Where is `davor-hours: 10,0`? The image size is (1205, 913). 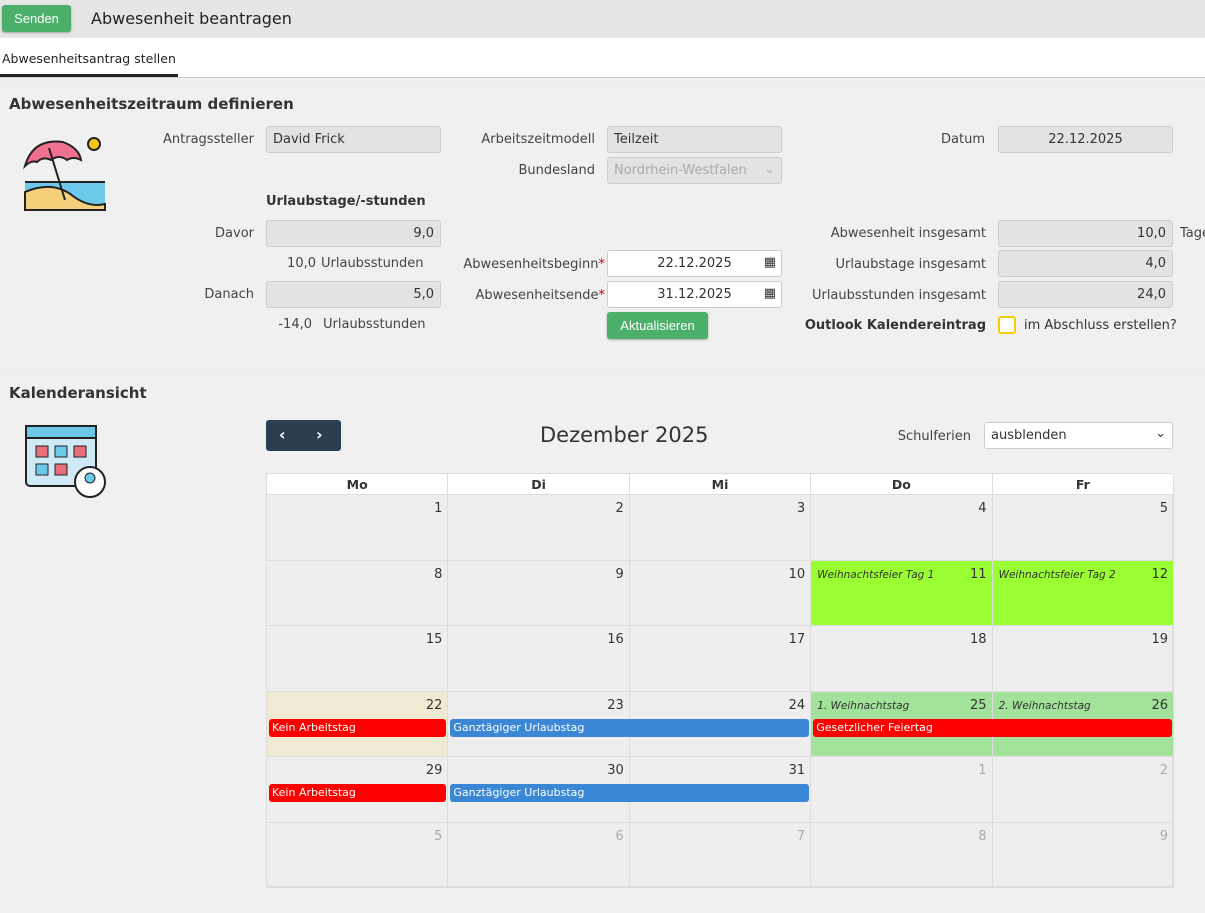 davor-hours: 10,0 is located at coordinates (301, 263).